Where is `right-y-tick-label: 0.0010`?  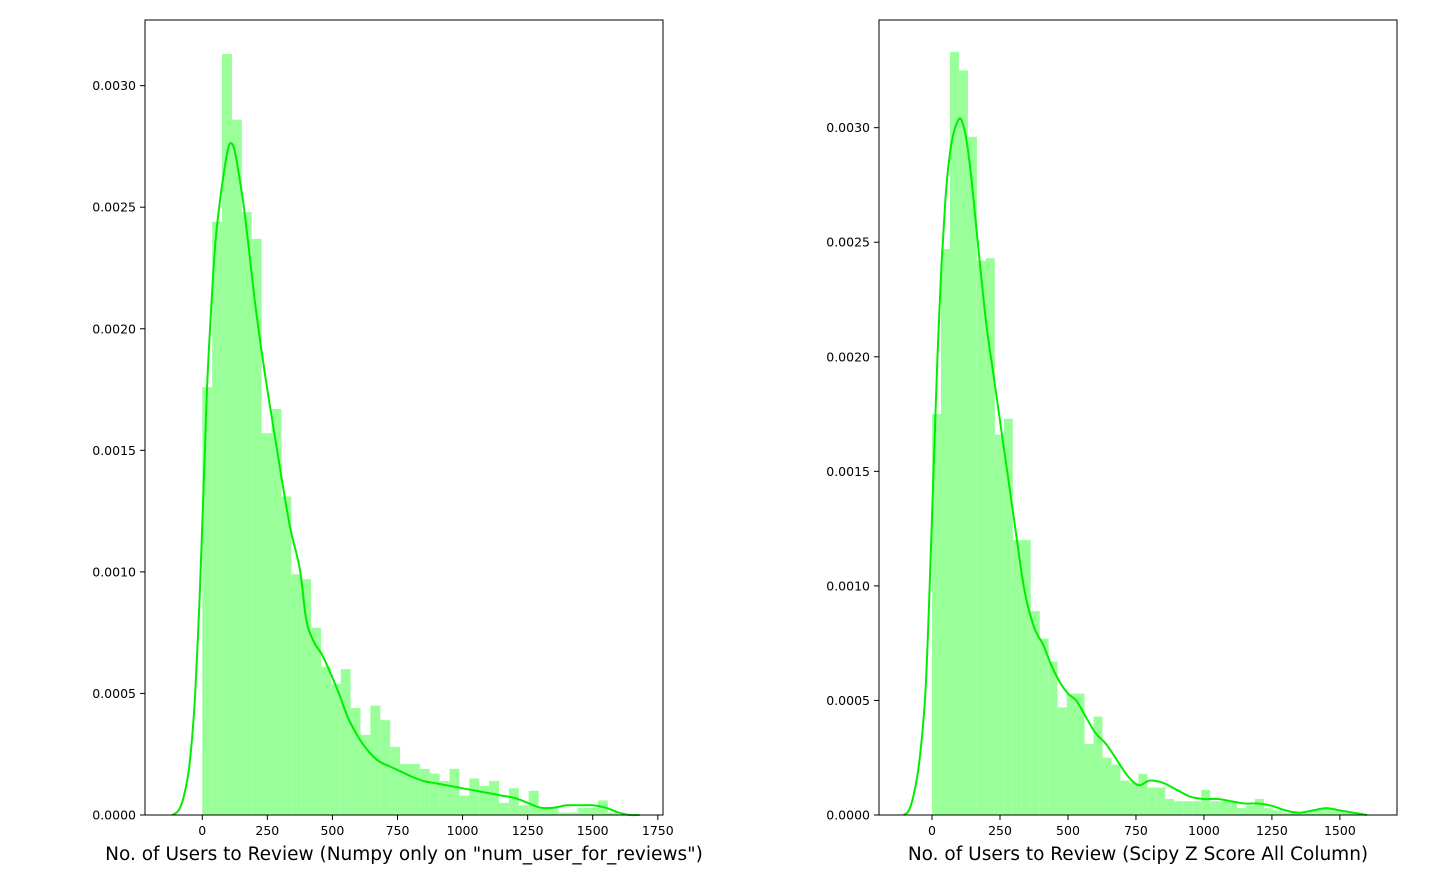
right-y-tick-label: 0.0010 is located at coordinates (848, 585).